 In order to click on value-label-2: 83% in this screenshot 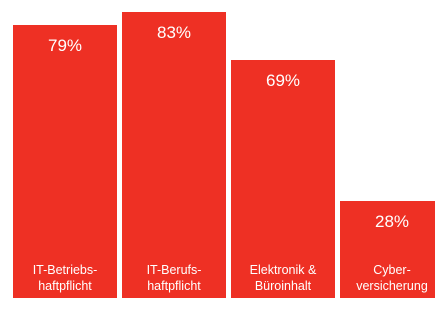, I will do `click(174, 32)`.